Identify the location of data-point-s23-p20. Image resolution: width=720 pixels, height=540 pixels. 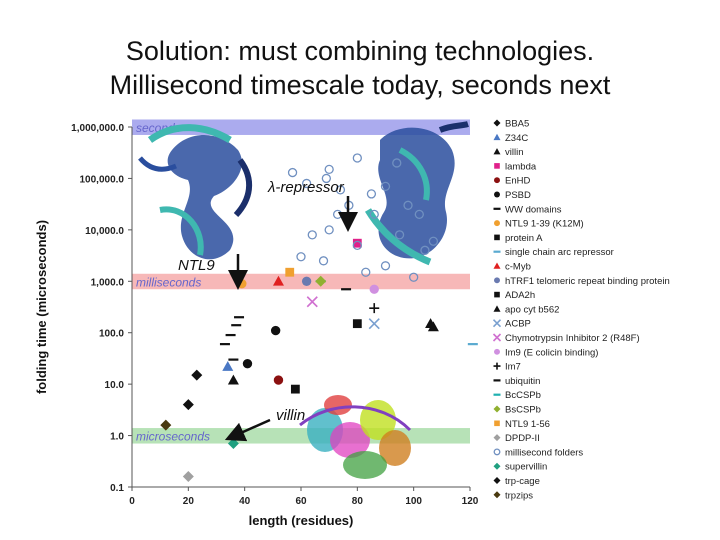
(366, 272).